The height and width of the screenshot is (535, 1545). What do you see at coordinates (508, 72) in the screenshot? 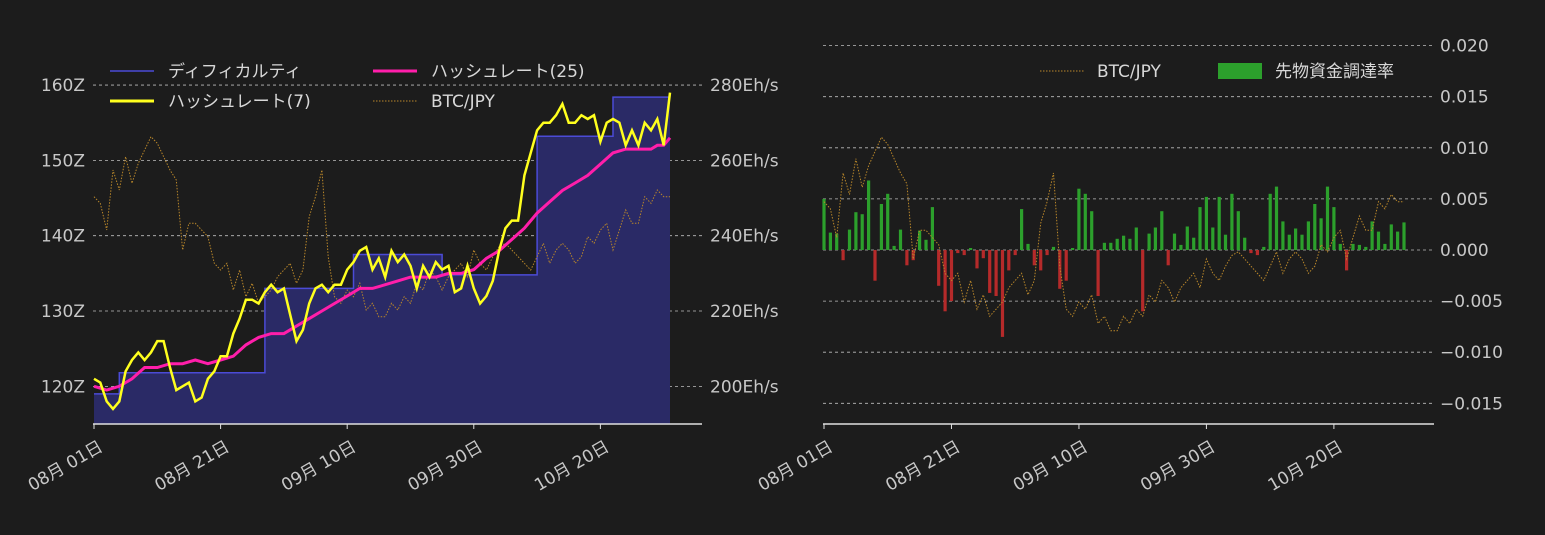
I see `legend-label: ハッシュレート(25)` at bounding box center [508, 72].